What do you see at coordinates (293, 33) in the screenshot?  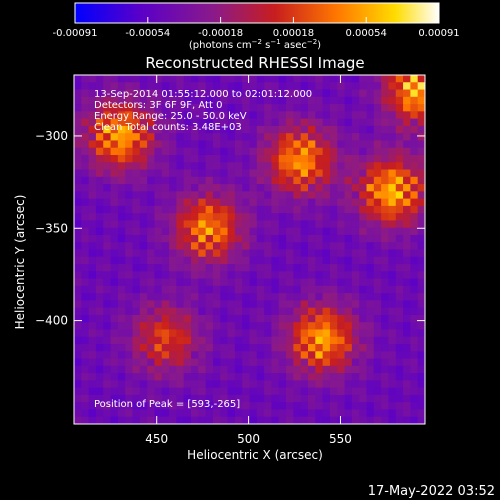 I see `colorbar-tick-label: 0.00018` at bounding box center [293, 33].